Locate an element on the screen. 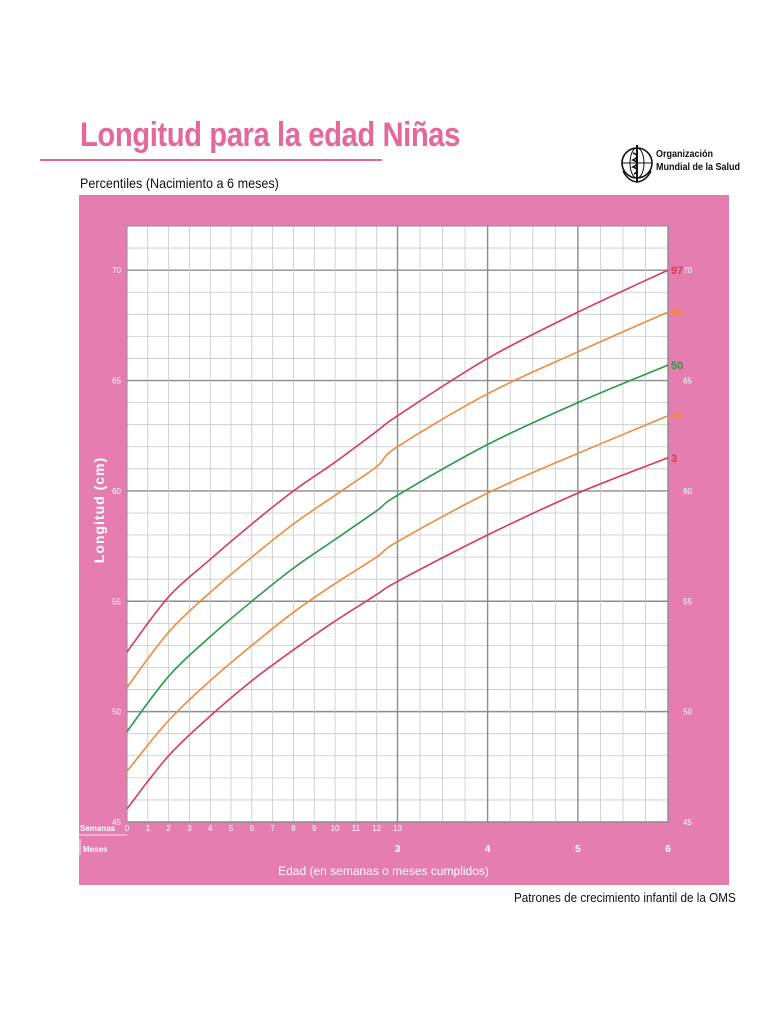 Image resolution: width=768 pixels, height=1024 pixels. x-tick-label-week: 4 is located at coordinates (210, 828).